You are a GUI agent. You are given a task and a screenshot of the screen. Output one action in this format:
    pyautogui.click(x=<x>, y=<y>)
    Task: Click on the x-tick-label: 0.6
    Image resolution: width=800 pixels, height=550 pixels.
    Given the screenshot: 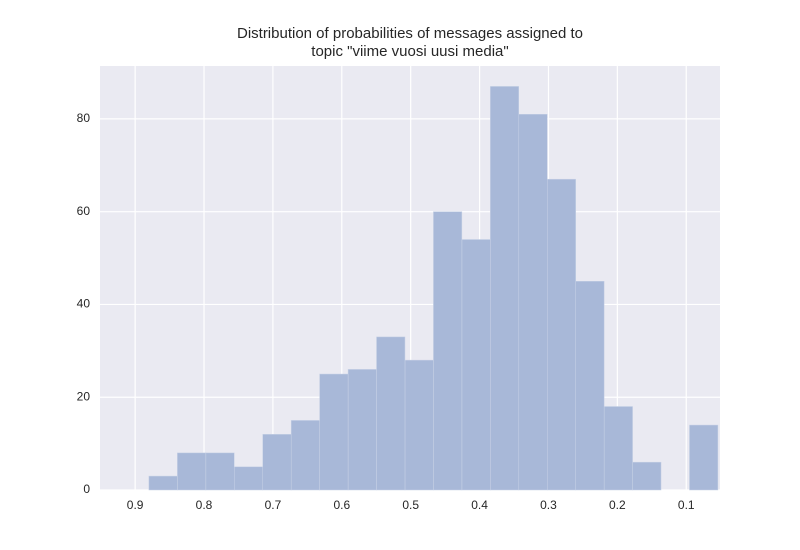 What is the action you would take?
    pyautogui.click(x=341, y=505)
    